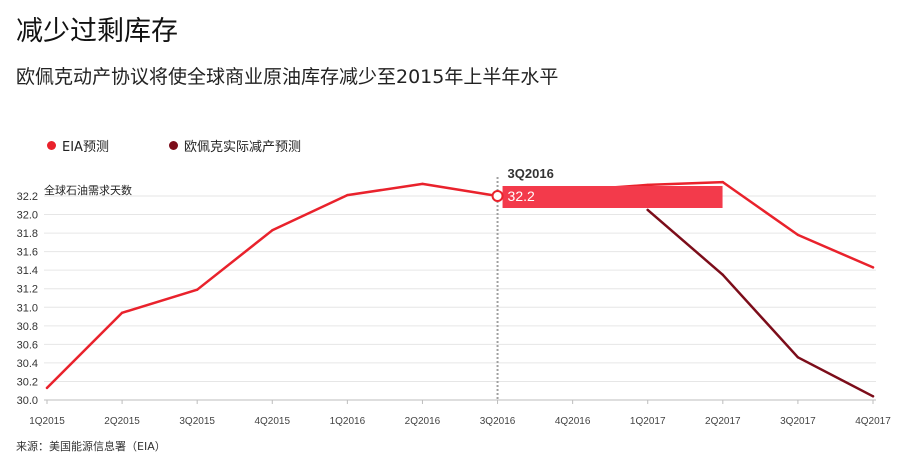  Describe the element at coordinates (88, 190) in the screenshot. I see `y-axis-label: 全球石油需求天数` at that location.